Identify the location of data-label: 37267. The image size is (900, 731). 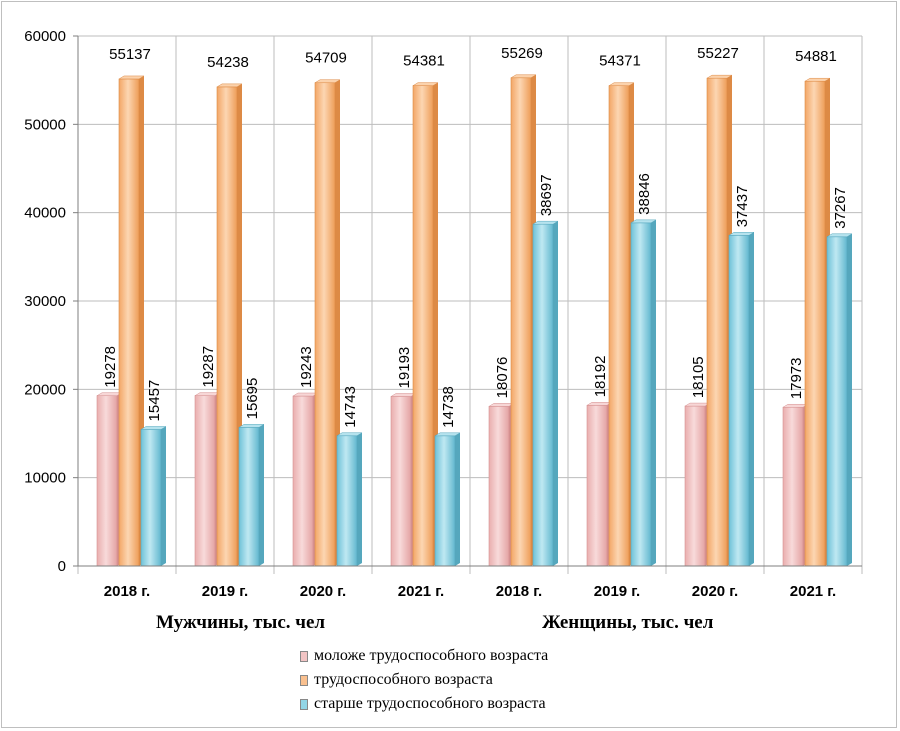
(840, 208).